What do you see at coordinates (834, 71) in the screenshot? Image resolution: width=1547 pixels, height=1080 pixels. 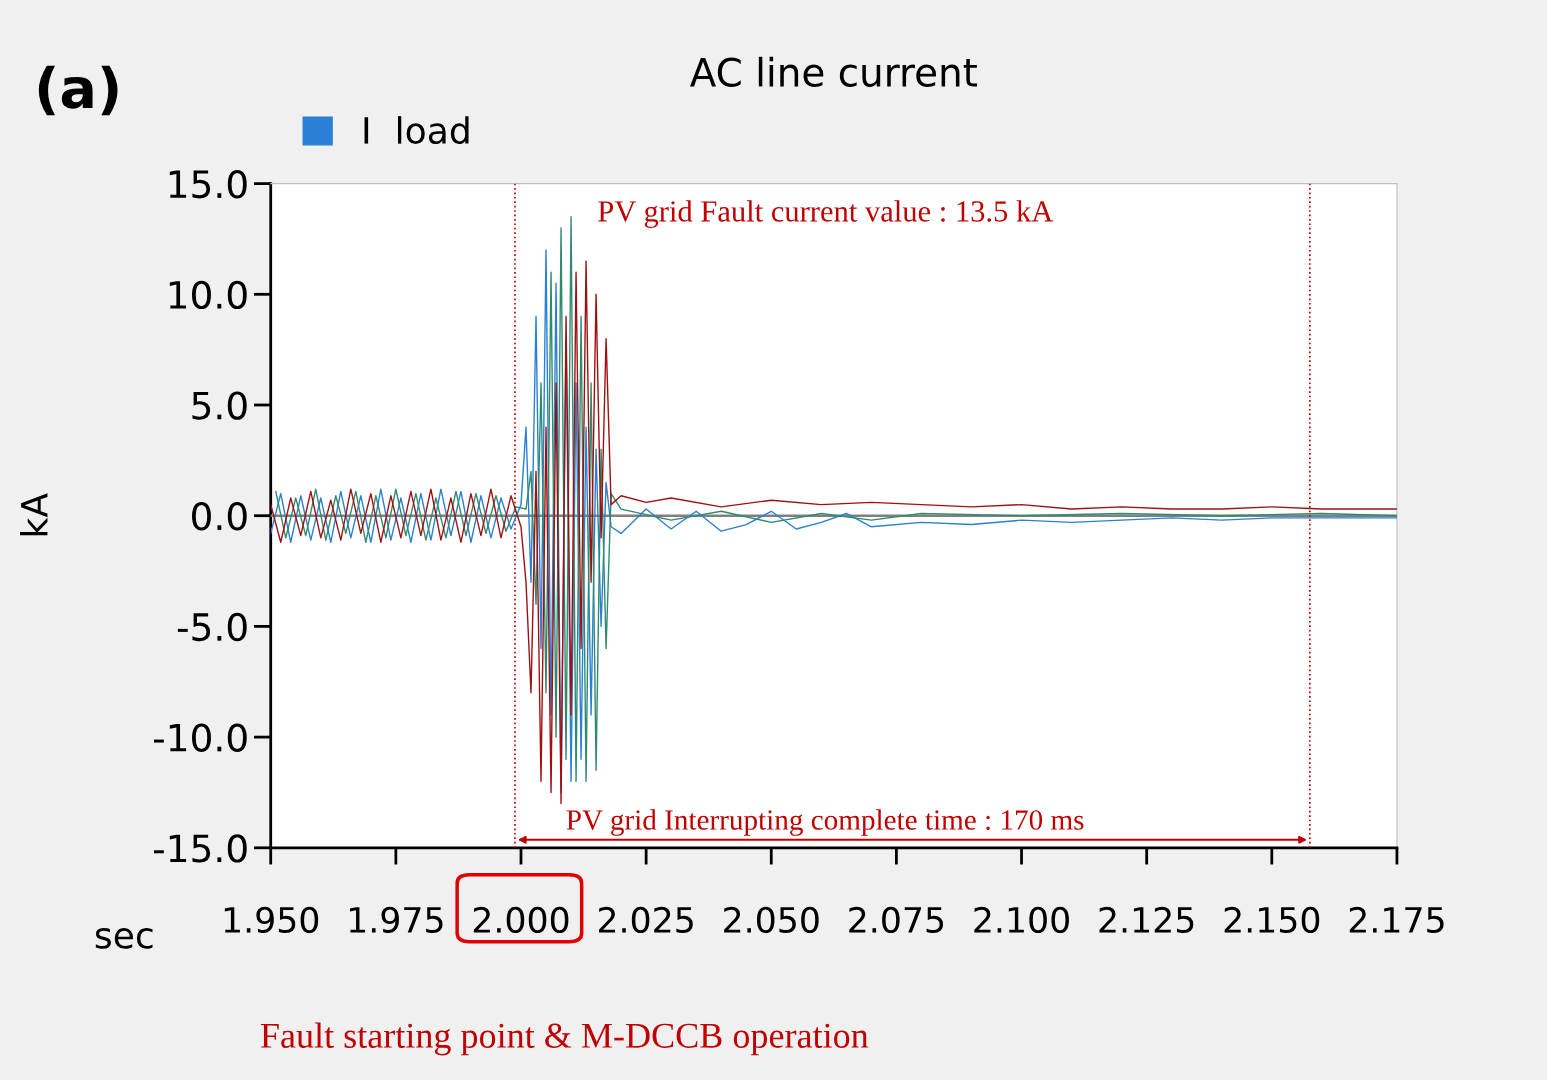 I see `chart-title: AC line current` at bounding box center [834, 71].